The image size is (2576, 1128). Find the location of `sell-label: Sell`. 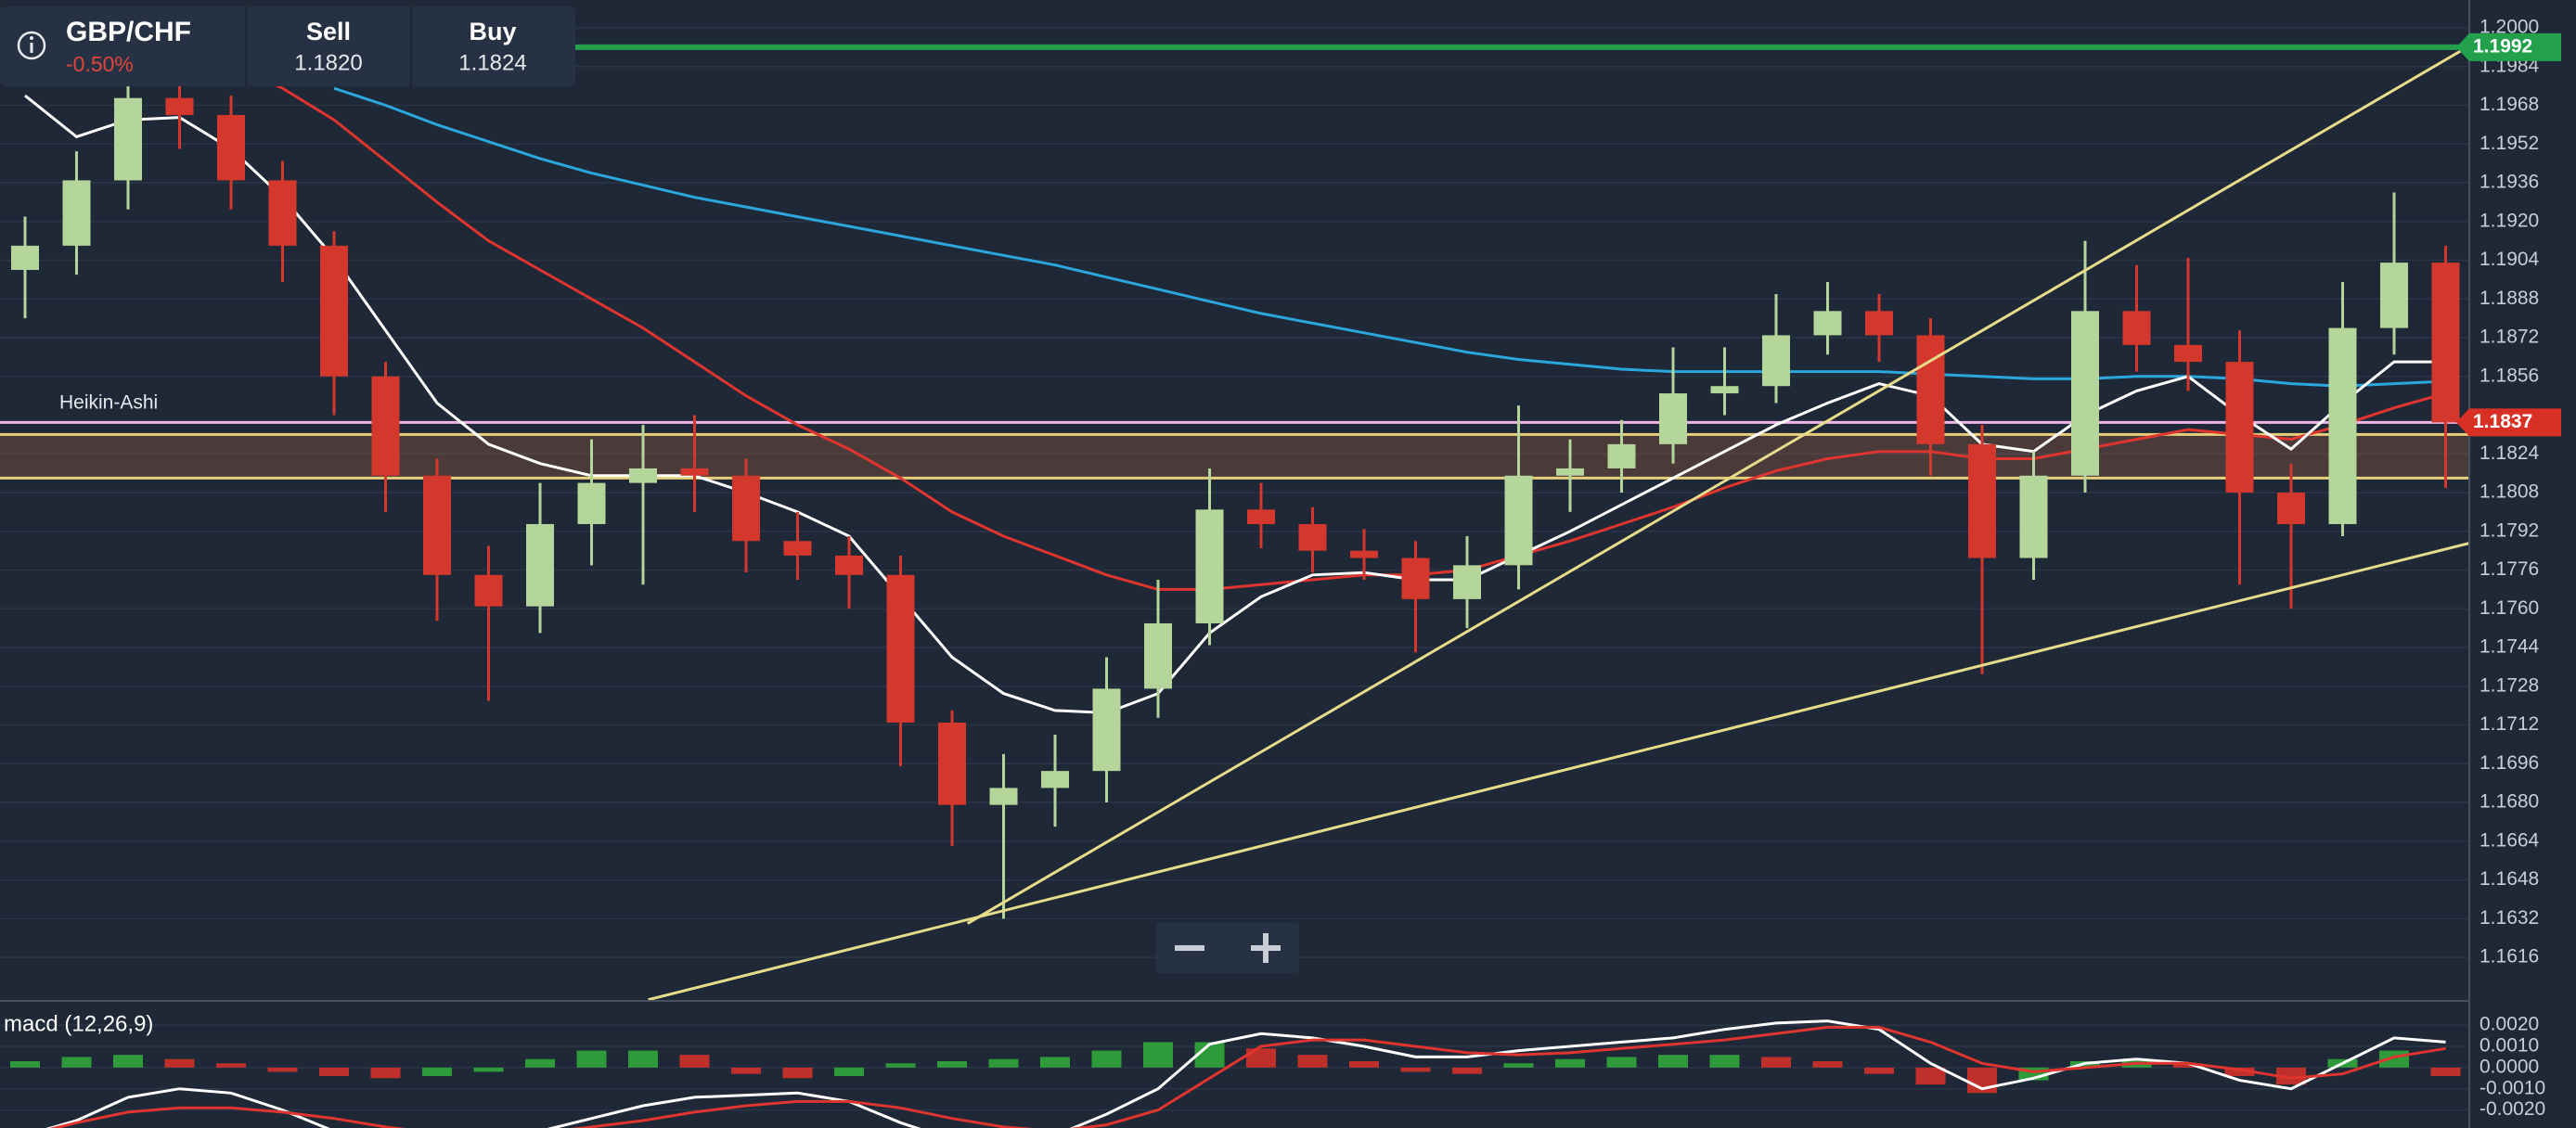

sell-label: Sell is located at coordinates (328, 32).